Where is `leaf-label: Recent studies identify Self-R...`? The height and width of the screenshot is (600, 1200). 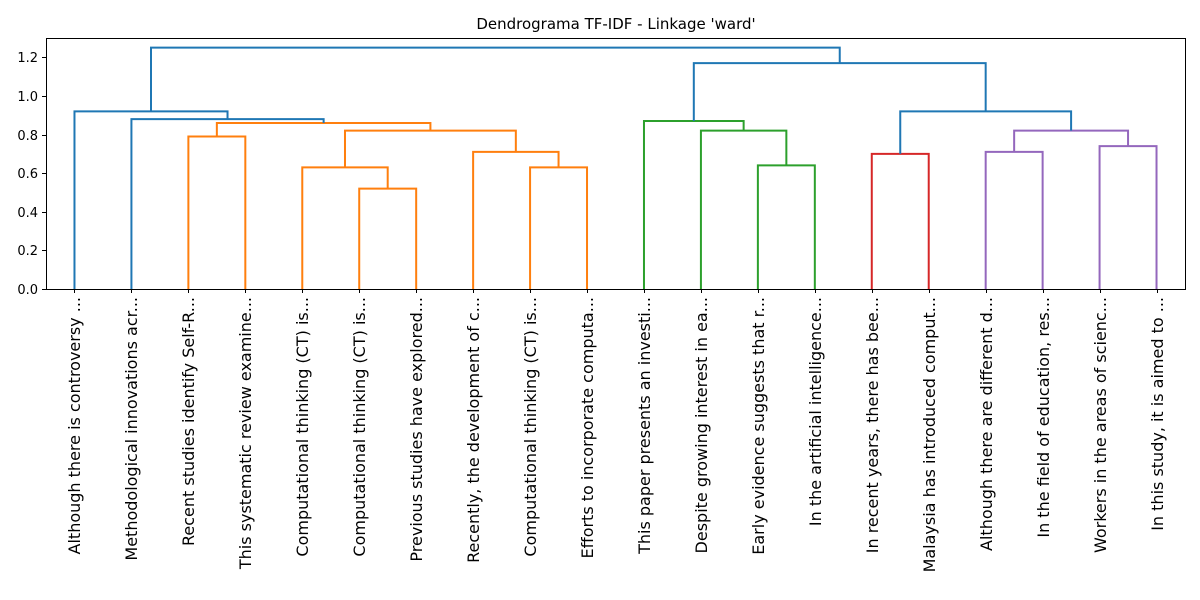 leaf-label: Recent studies identify Self-R... is located at coordinates (188, 421).